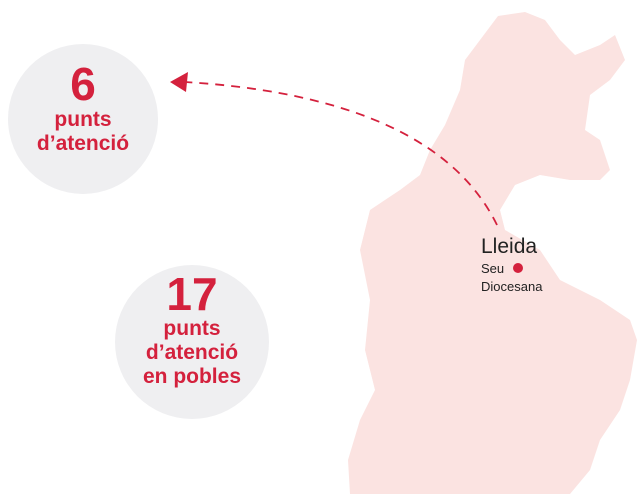  Describe the element at coordinates (191, 294) in the screenshot. I see `stat-number: 17` at that location.